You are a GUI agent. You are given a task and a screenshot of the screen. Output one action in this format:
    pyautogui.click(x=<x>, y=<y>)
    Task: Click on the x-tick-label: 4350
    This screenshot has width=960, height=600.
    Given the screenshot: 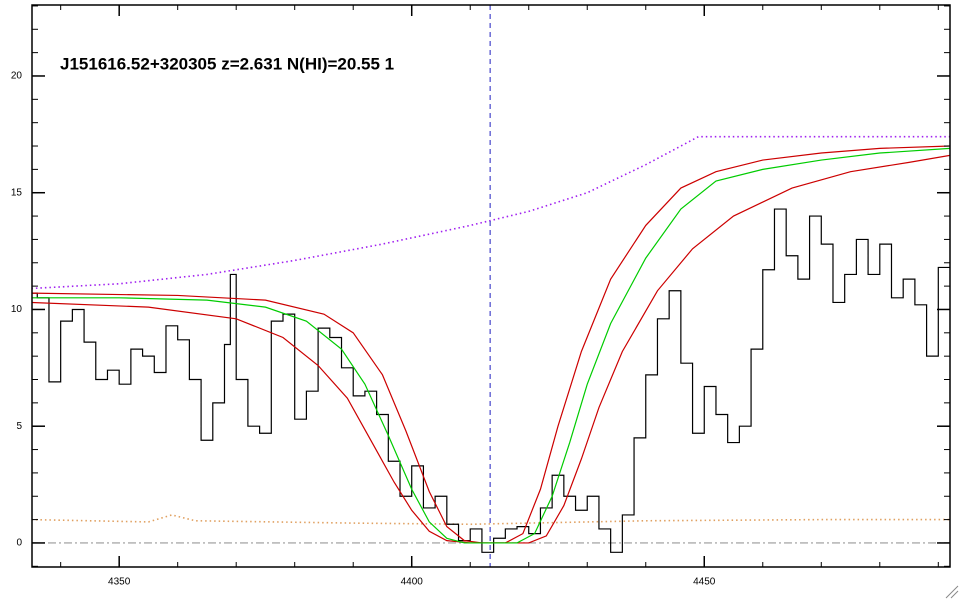 What is the action you would take?
    pyautogui.click(x=119, y=582)
    